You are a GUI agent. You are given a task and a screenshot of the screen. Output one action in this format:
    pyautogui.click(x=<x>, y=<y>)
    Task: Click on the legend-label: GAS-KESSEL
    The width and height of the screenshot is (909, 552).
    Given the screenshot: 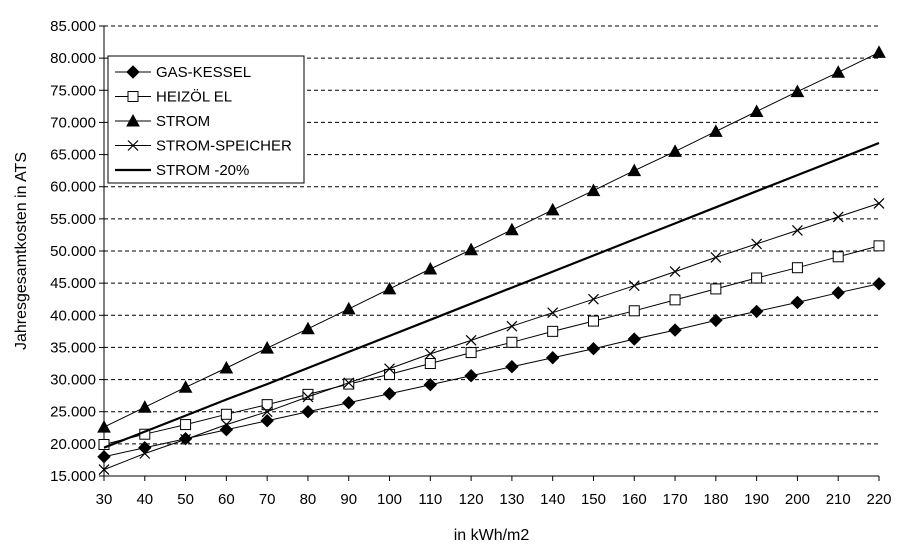 What is the action you would take?
    pyautogui.click(x=203, y=72)
    